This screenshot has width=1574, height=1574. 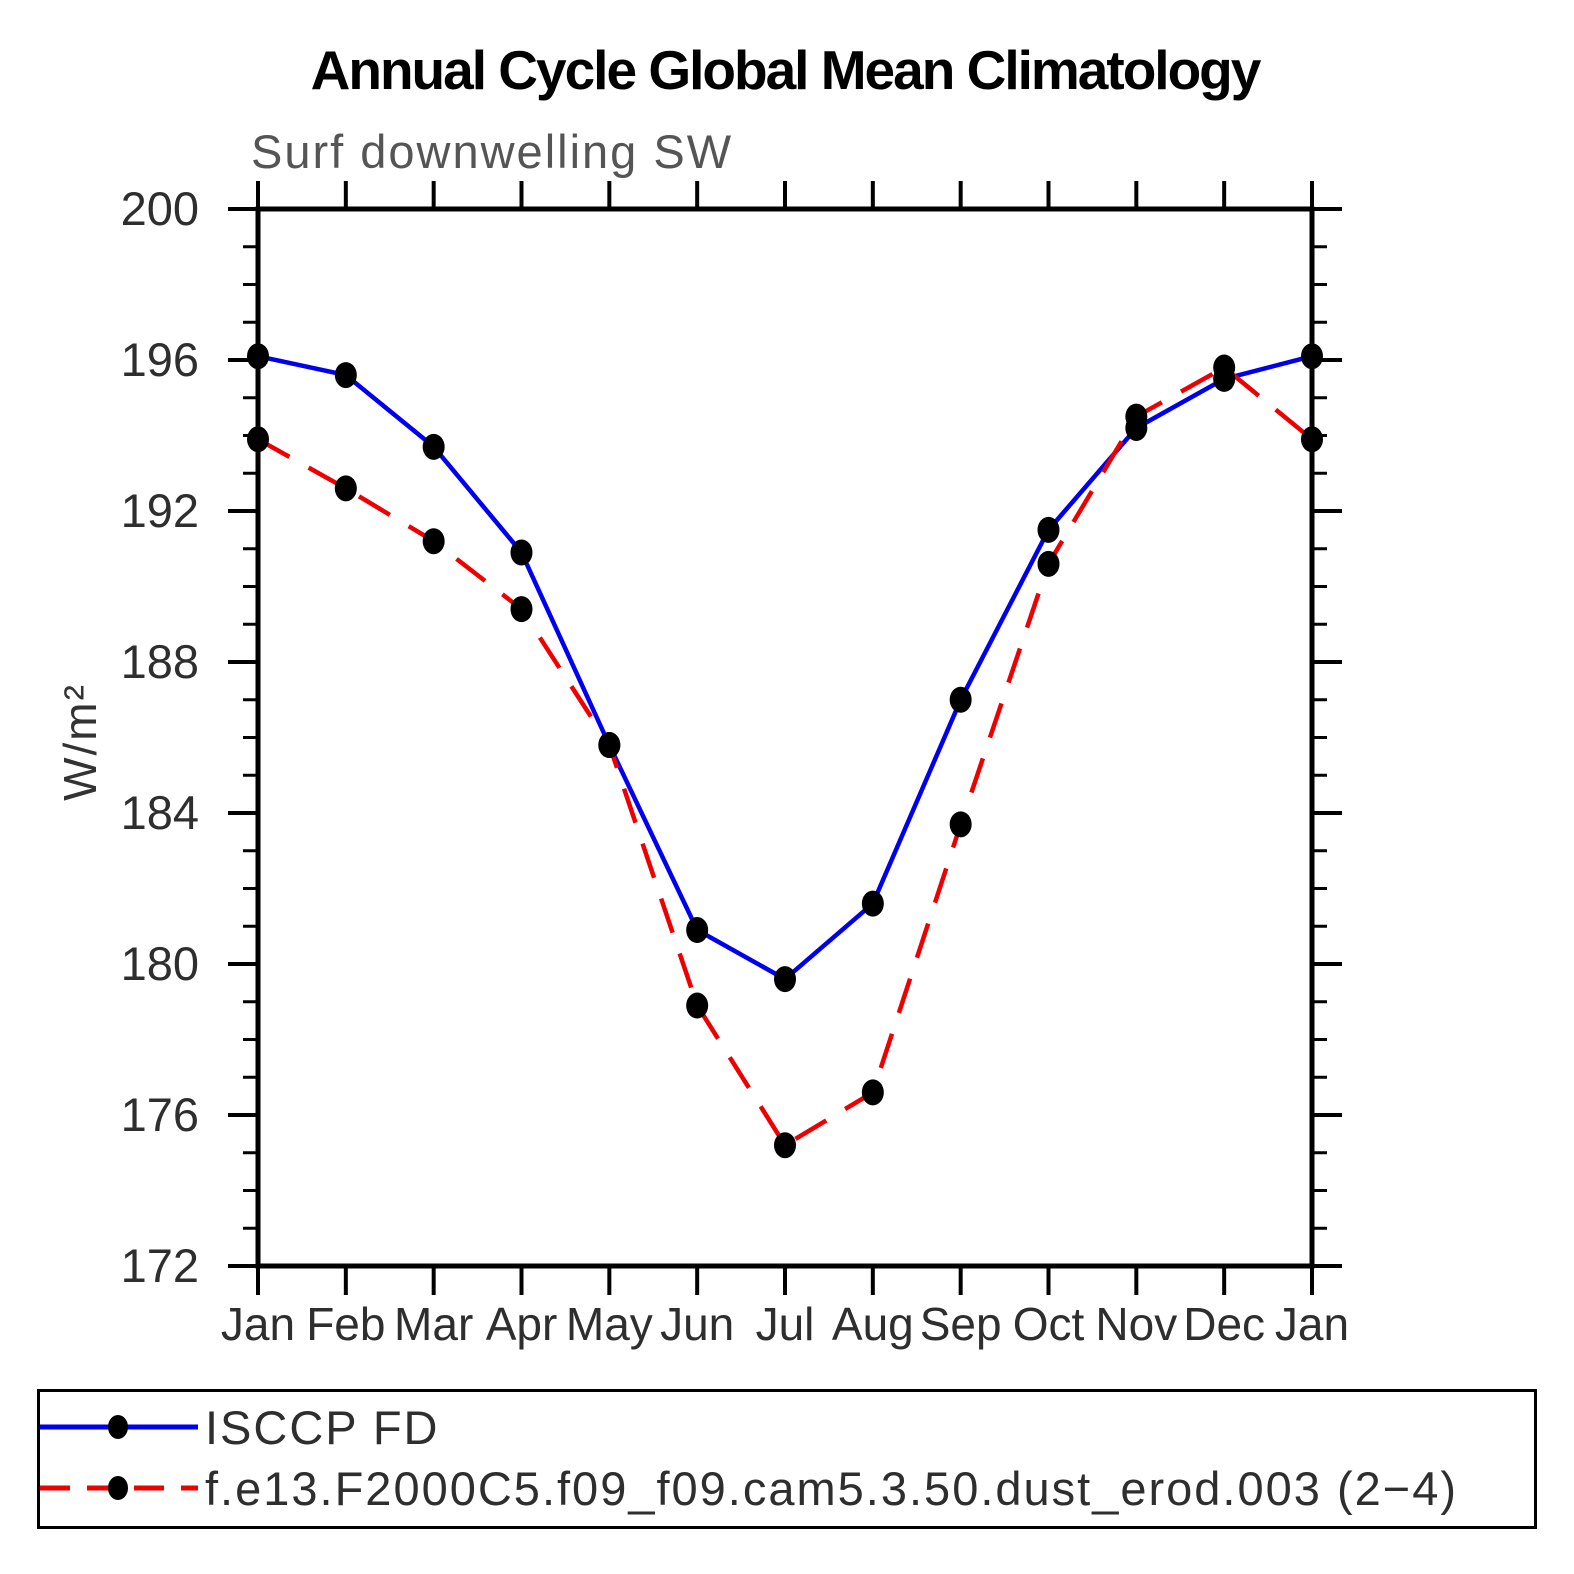 What do you see at coordinates (160, 661) in the screenshot?
I see `y-tick-label: 188` at bounding box center [160, 661].